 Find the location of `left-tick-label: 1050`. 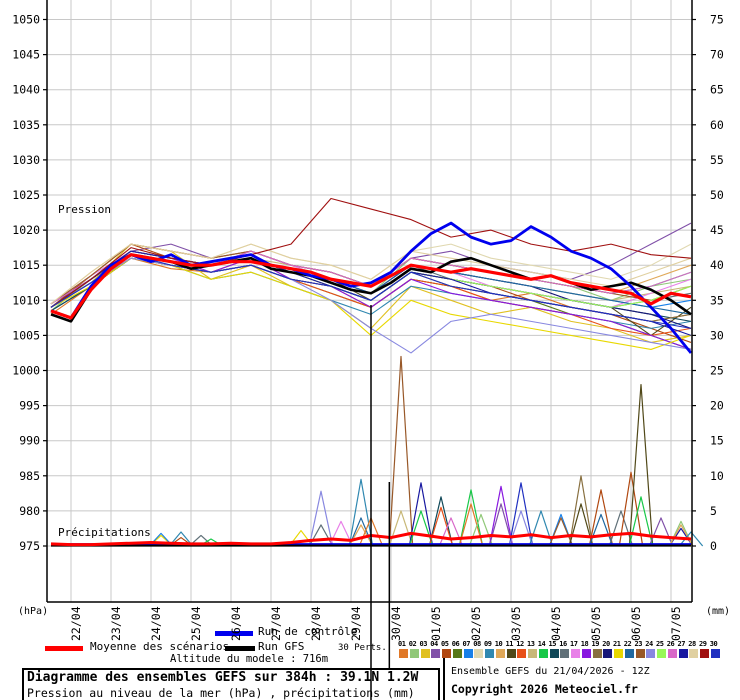

left-tick-label: 1050 is located at coordinates (26, 20).